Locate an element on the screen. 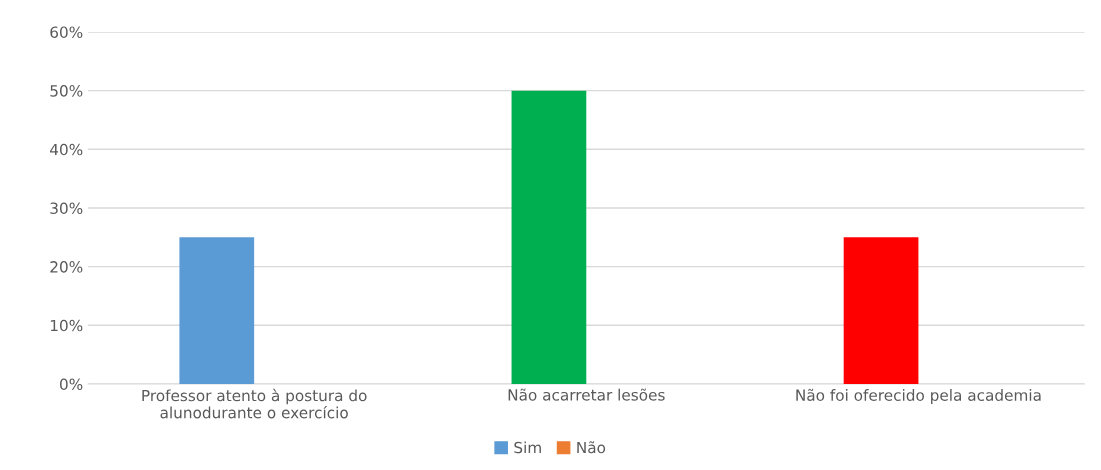 This screenshot has height=470, width=1101. y-tick-label: 30% is located at coordinates (66, 208).